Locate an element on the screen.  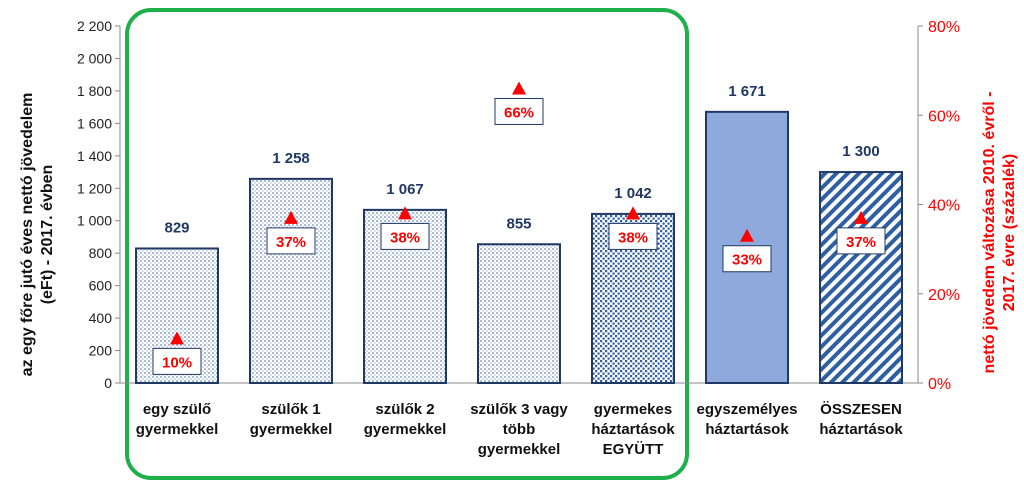
y-tick-label: 2 000 is located at coordinates (94, 58).